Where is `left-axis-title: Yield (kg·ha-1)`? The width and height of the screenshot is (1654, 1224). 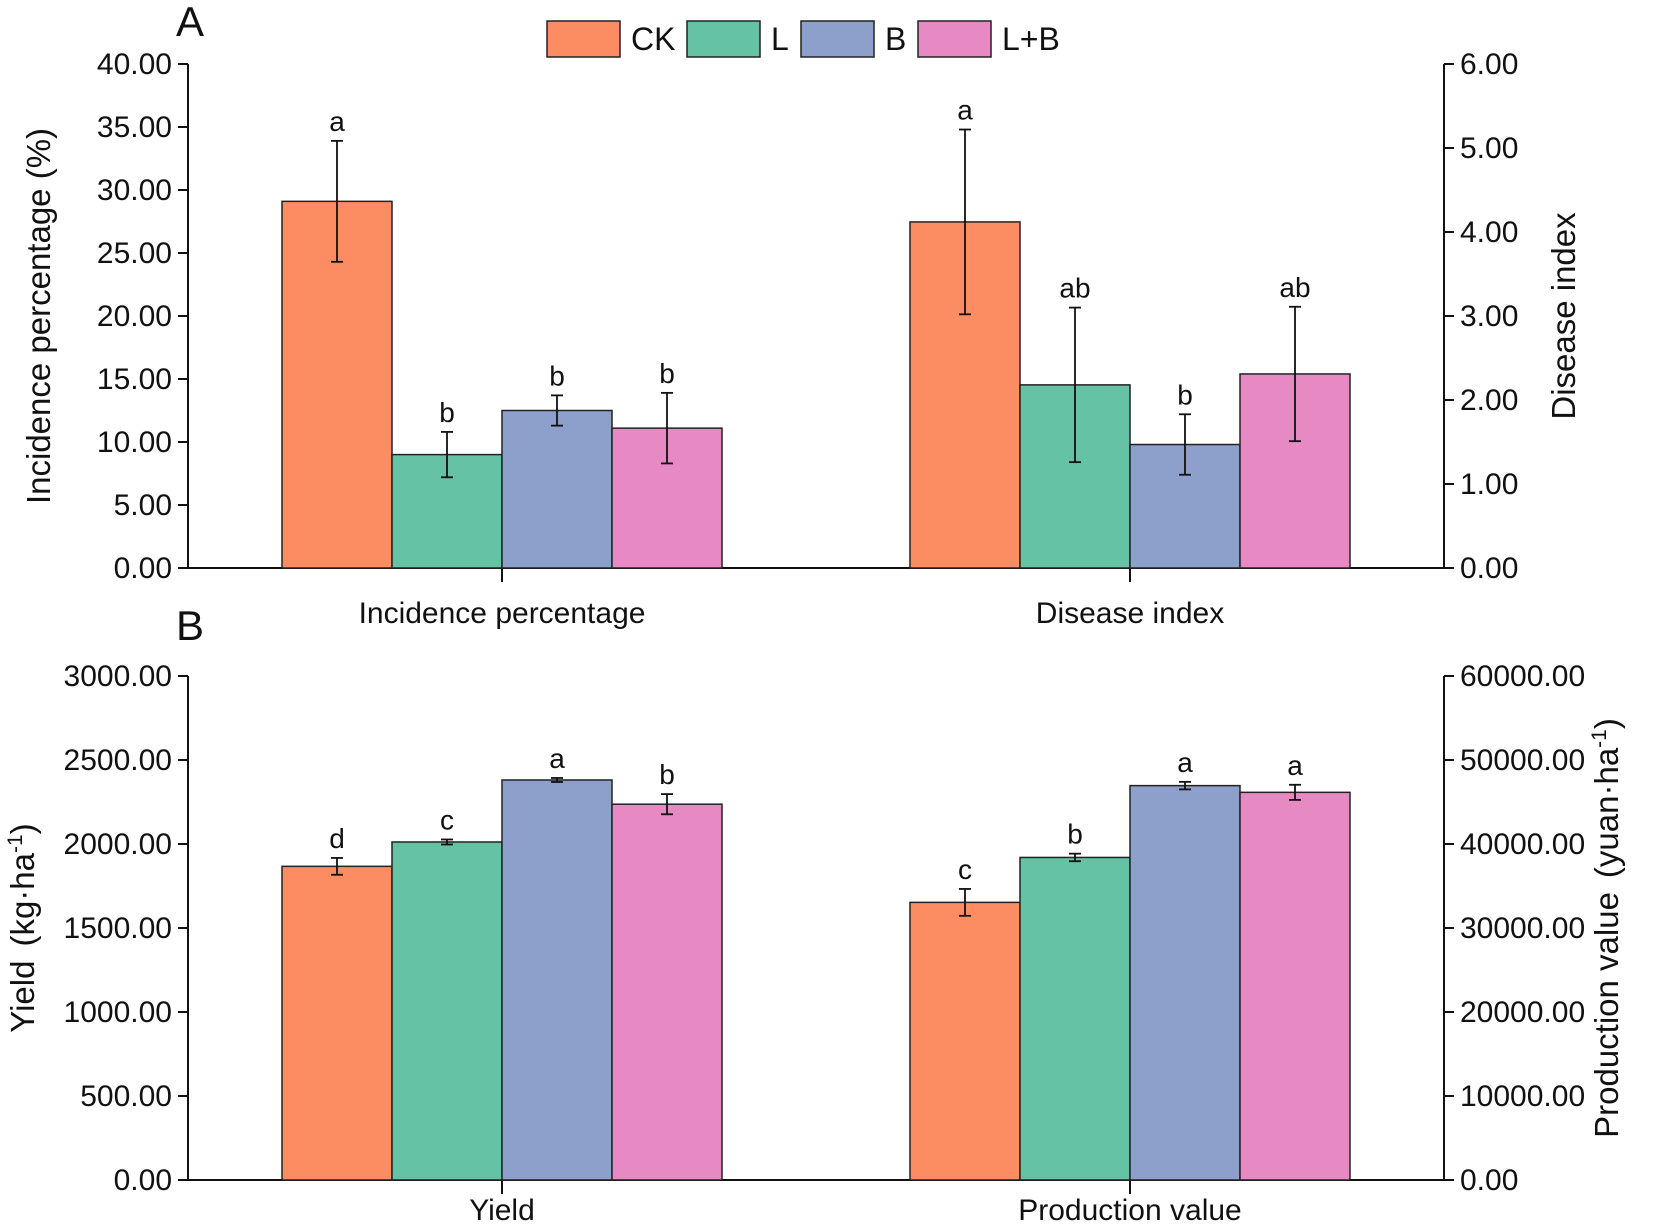 left-axis-title: Yield (kg·ha-1) is located at coordinates (22, 927).